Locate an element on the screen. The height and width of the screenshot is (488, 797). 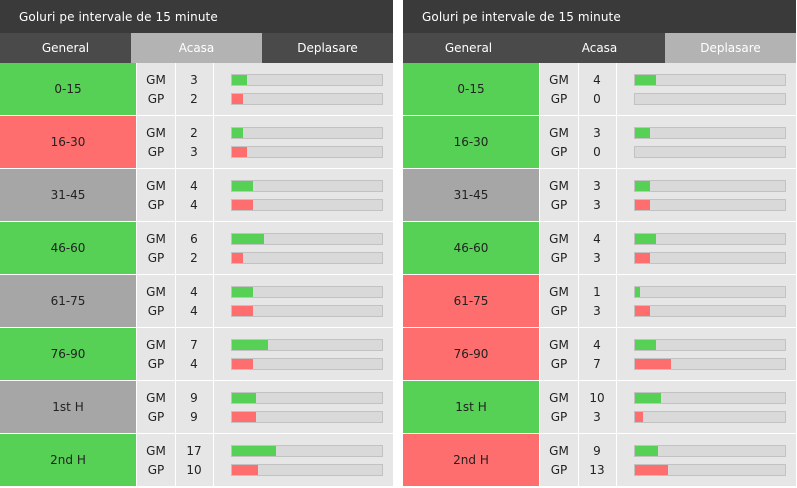
gm-count: 10 is located at coordinates (597, 398).